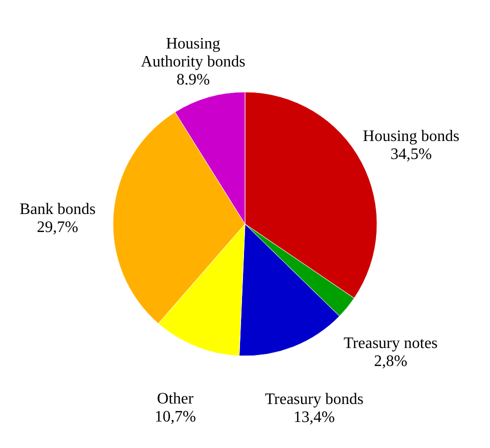  What do you see at coordinates (391, 343) in the screenshot?
I see `slice-label: Treasury notes` at bounding box center [391, 343].